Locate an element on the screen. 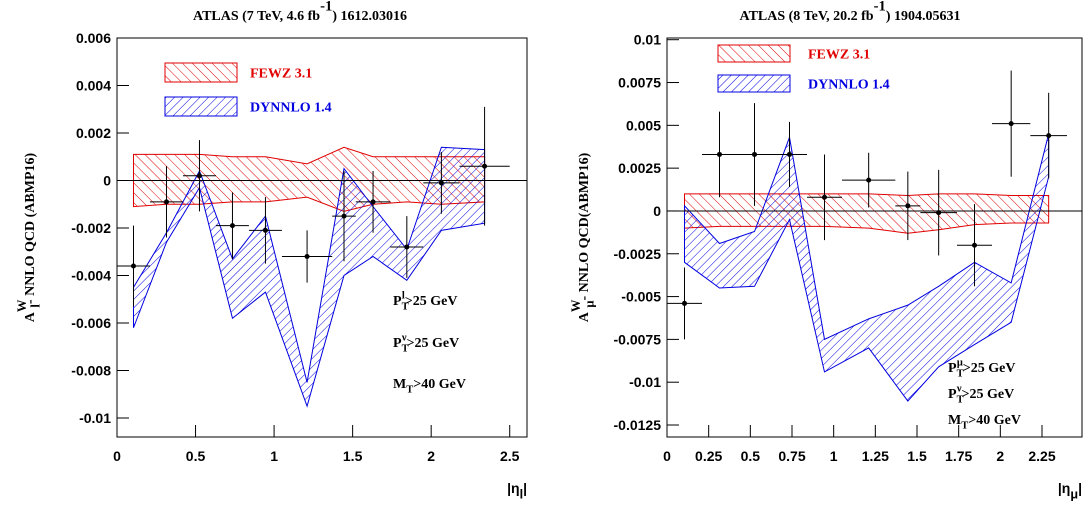  y-tick-label: -0.0075 is located at coordinates (638, 339).